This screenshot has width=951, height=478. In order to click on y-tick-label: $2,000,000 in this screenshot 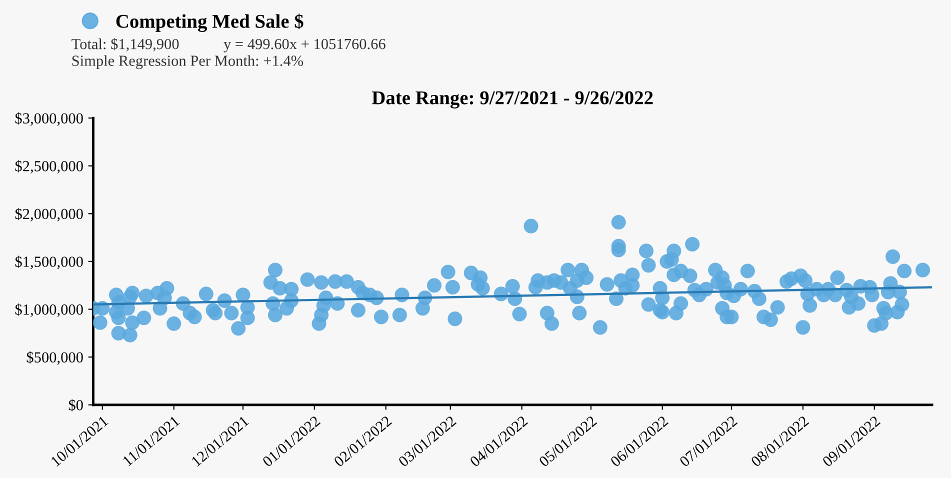, I will do `click(49, 215)`.